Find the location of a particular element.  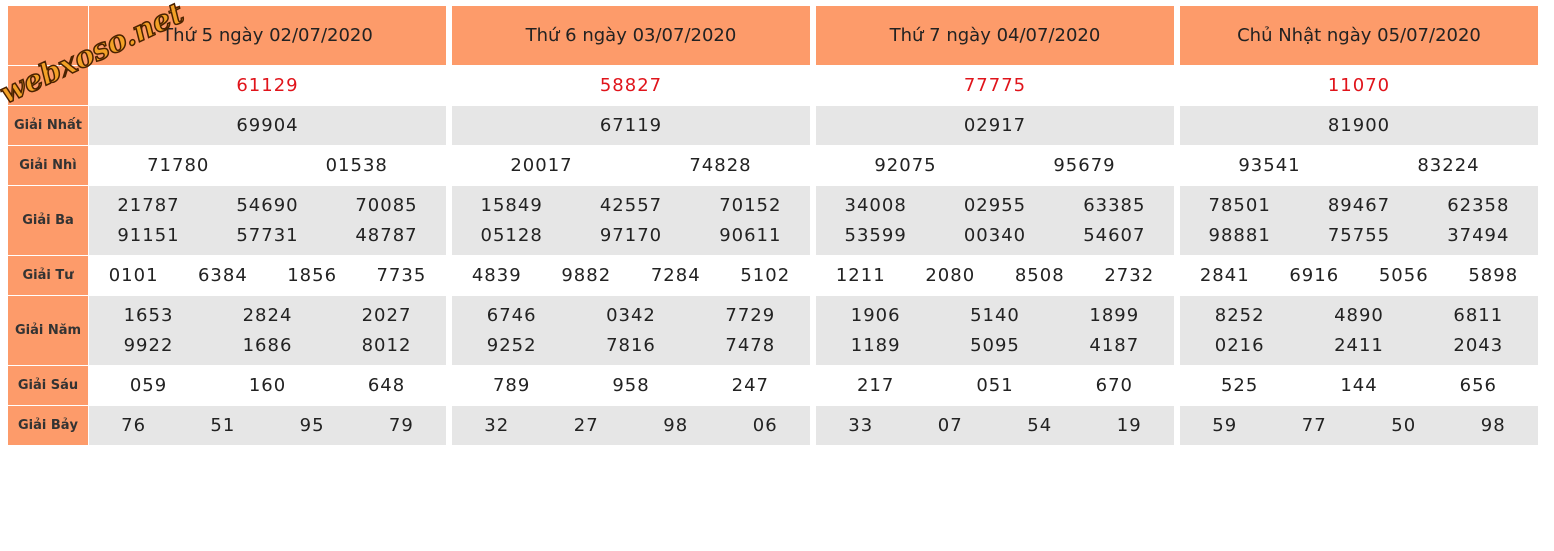

prize-number: 1899 is located at coordinates (1114, 315).